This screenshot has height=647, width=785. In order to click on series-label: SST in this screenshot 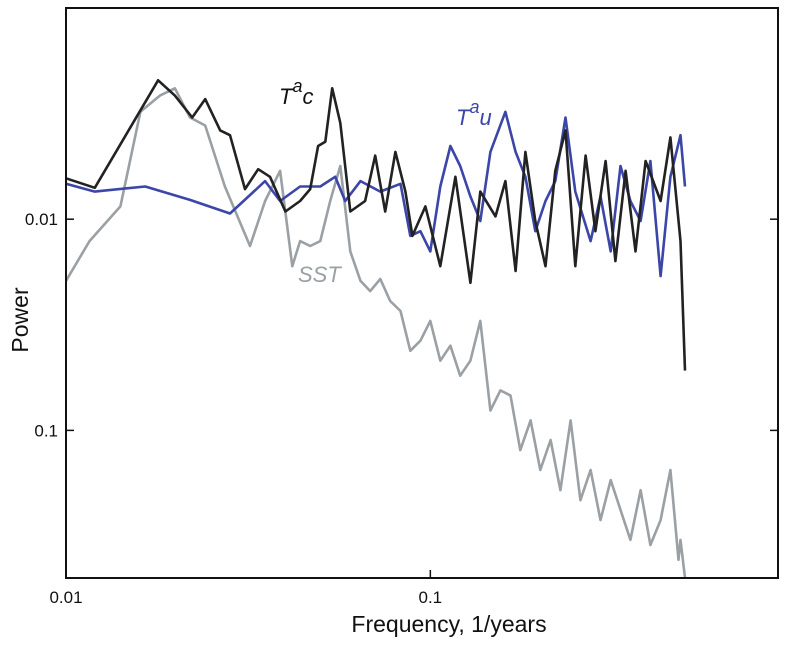, I will do `click(320, 274)`.